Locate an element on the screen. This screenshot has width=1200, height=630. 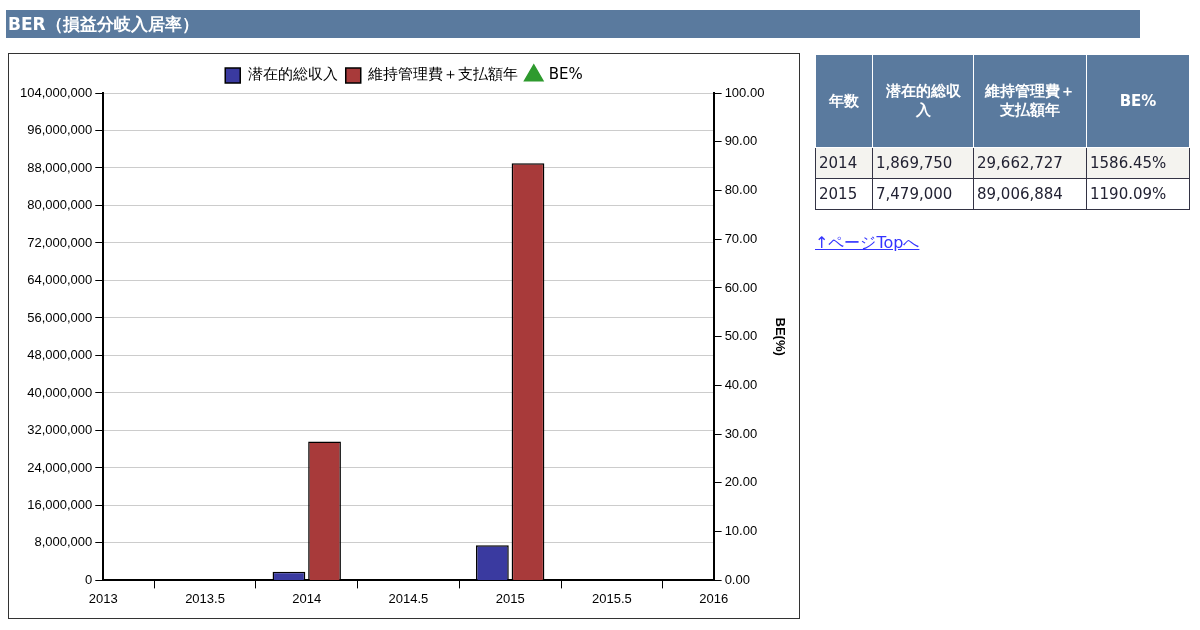
text: ↑ページTopへ is located at coordinates (867, 243).